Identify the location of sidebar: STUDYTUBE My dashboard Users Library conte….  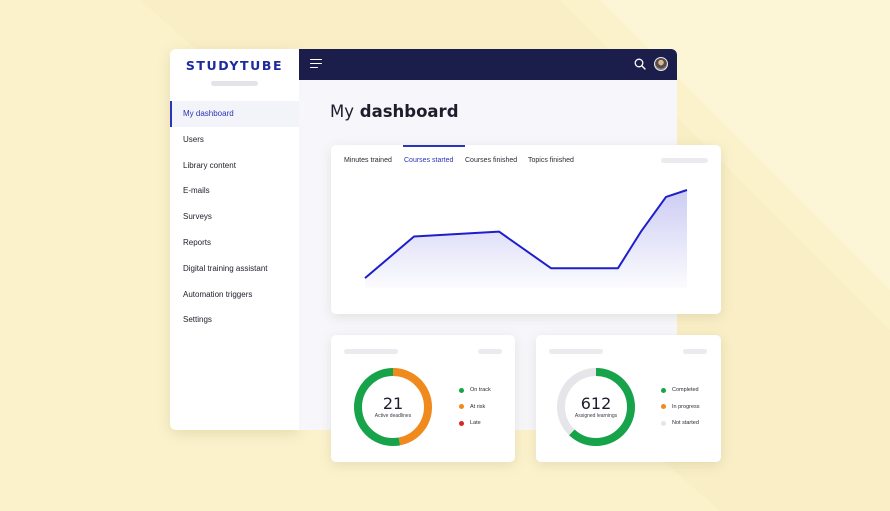
(234, 239).